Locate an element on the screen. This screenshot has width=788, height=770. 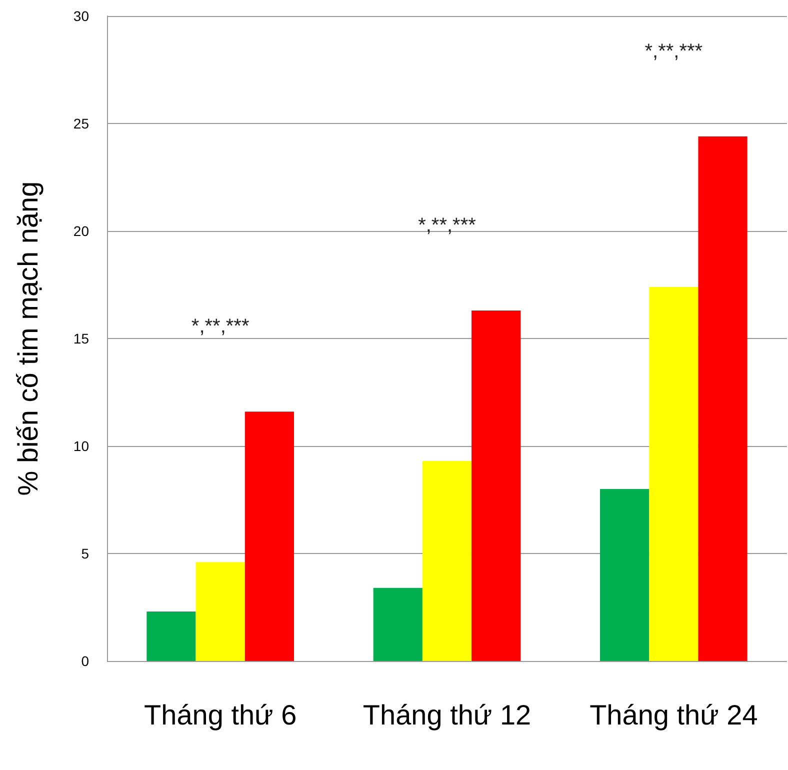
y-tick-label: 20 is located at coordinates (81, 231).